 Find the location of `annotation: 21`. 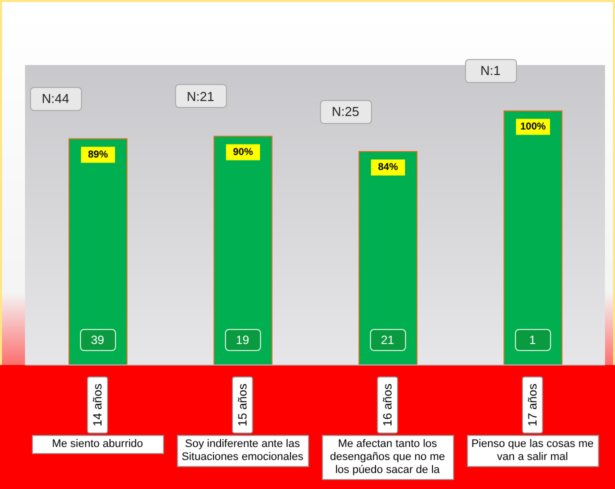

annotation: 21 is located at coordinates (388, 339).